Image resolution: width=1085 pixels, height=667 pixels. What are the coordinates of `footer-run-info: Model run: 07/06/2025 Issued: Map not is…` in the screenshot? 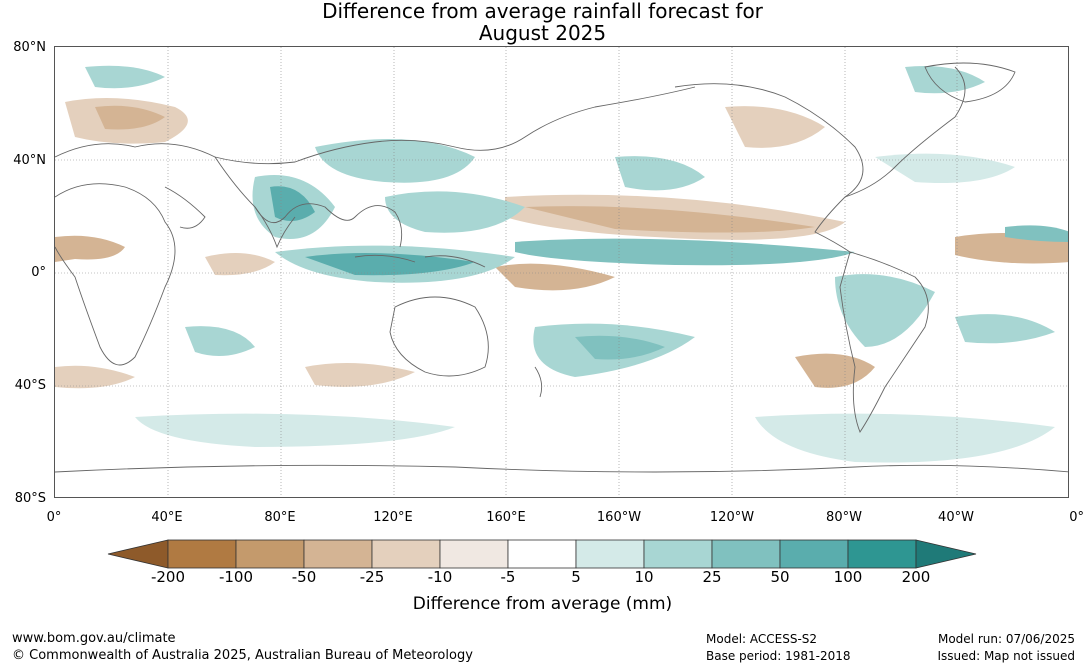 It's located at (1006, 648).